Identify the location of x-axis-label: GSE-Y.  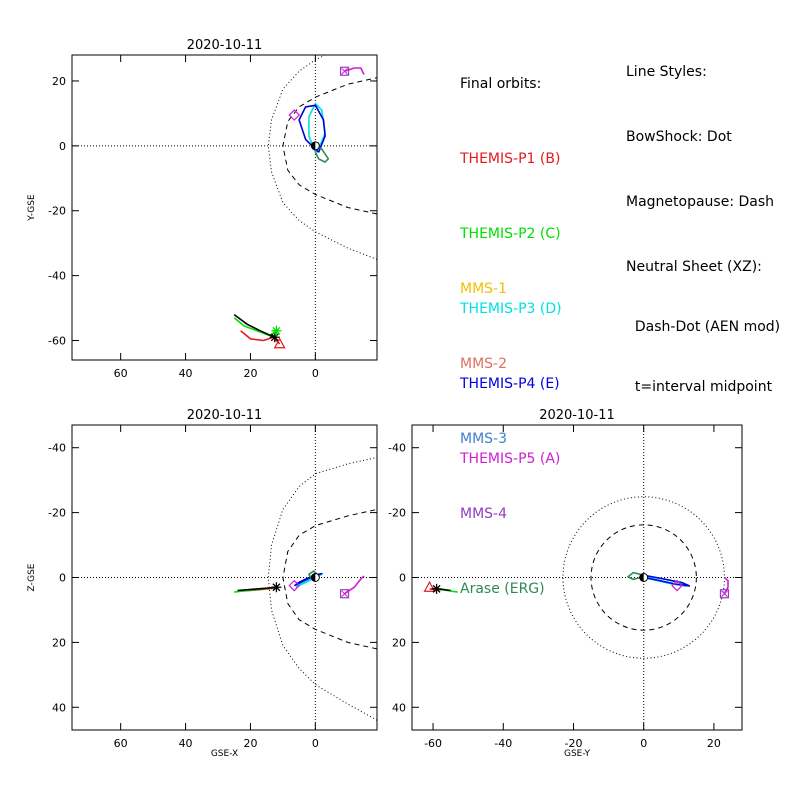
(577, 754).